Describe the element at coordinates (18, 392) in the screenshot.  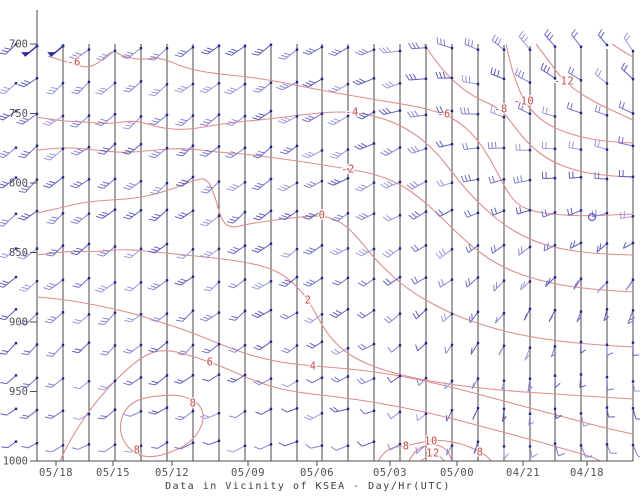
I see `y-axis-tick-label: 950` at that location.